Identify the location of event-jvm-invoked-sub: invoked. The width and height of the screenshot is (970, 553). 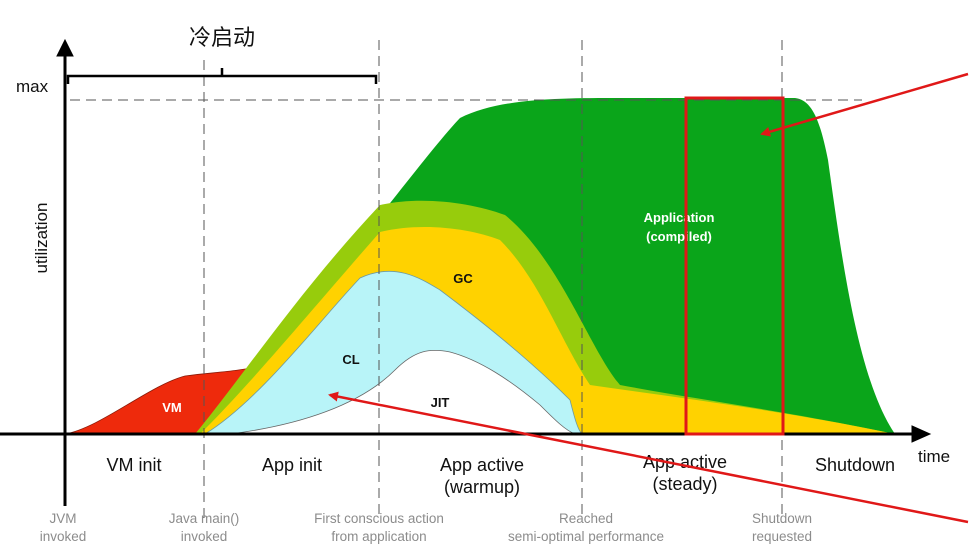
(63, 536).